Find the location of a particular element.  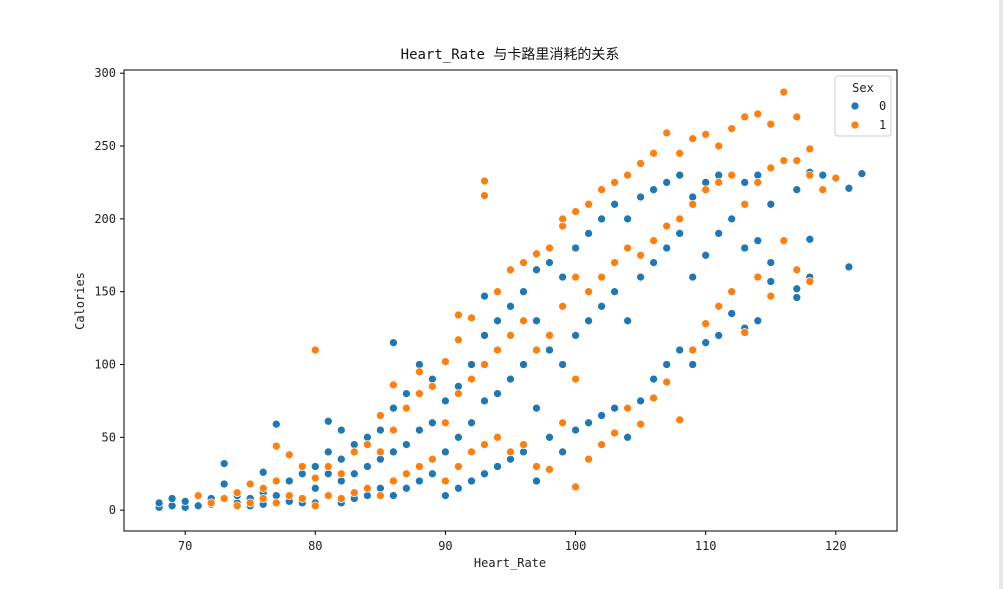

legend-label-1: 1 is located at coordinates (882, 125).